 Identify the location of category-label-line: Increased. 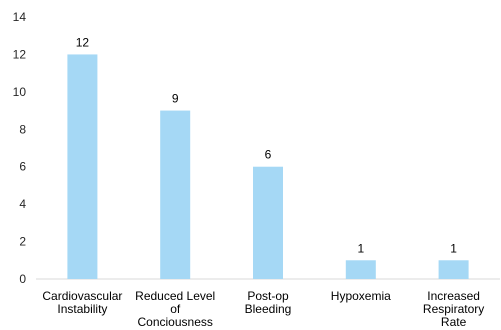
(453, 296).